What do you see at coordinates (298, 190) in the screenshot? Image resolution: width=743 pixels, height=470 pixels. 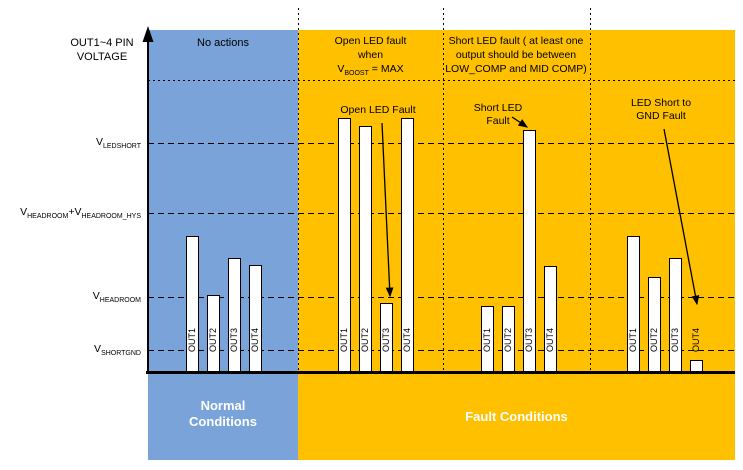 I see `section-divider-normal-fault` at bounding box center [298, 190].